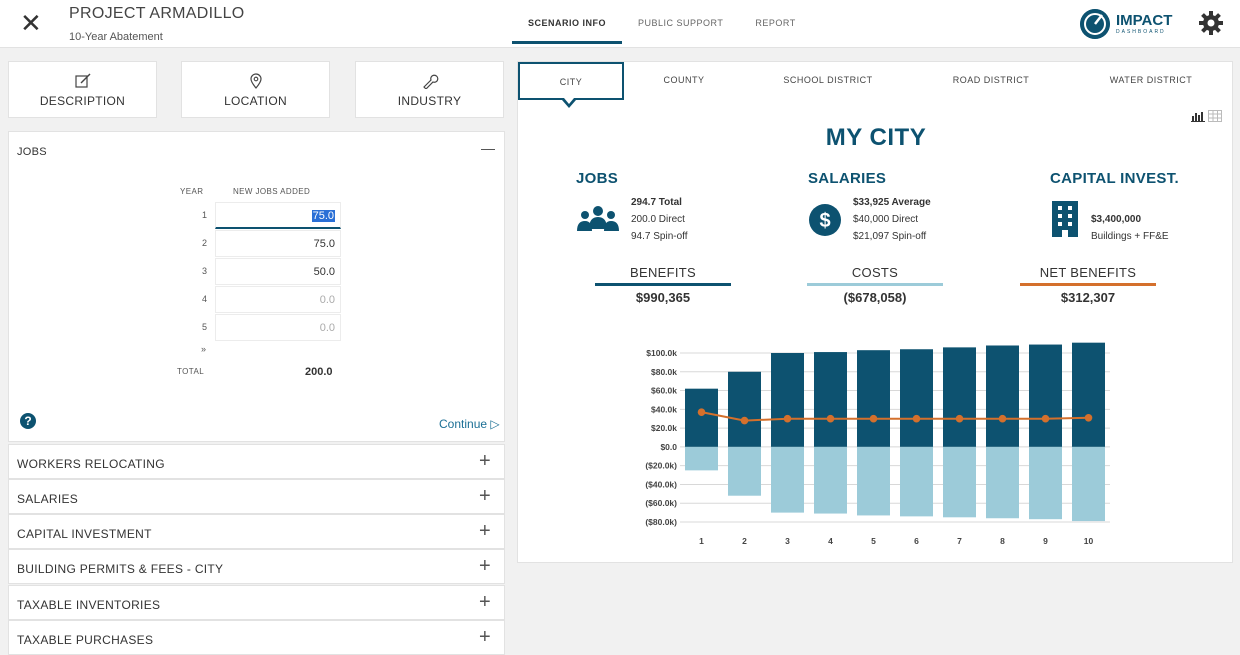 The width and height of the screenshot is (1240, 655). What do you see at coordinates (256, 531) in the screenshot?
I see `section-capital-investment: CAPITAL INVESTMENT +` at bounding box center [256, 531].